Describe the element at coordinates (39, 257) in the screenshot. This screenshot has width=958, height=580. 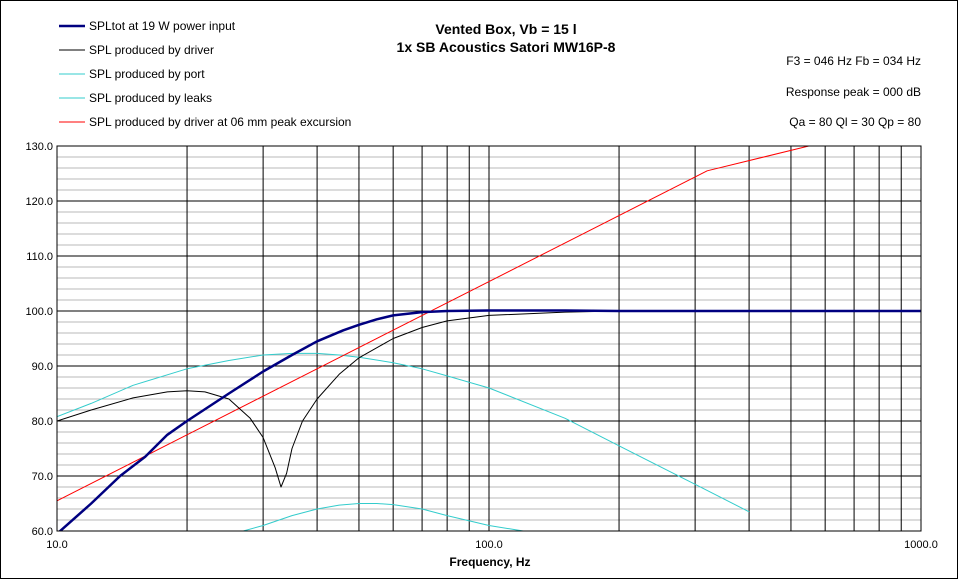
I see `y-tick-label: 110.0` at that location.